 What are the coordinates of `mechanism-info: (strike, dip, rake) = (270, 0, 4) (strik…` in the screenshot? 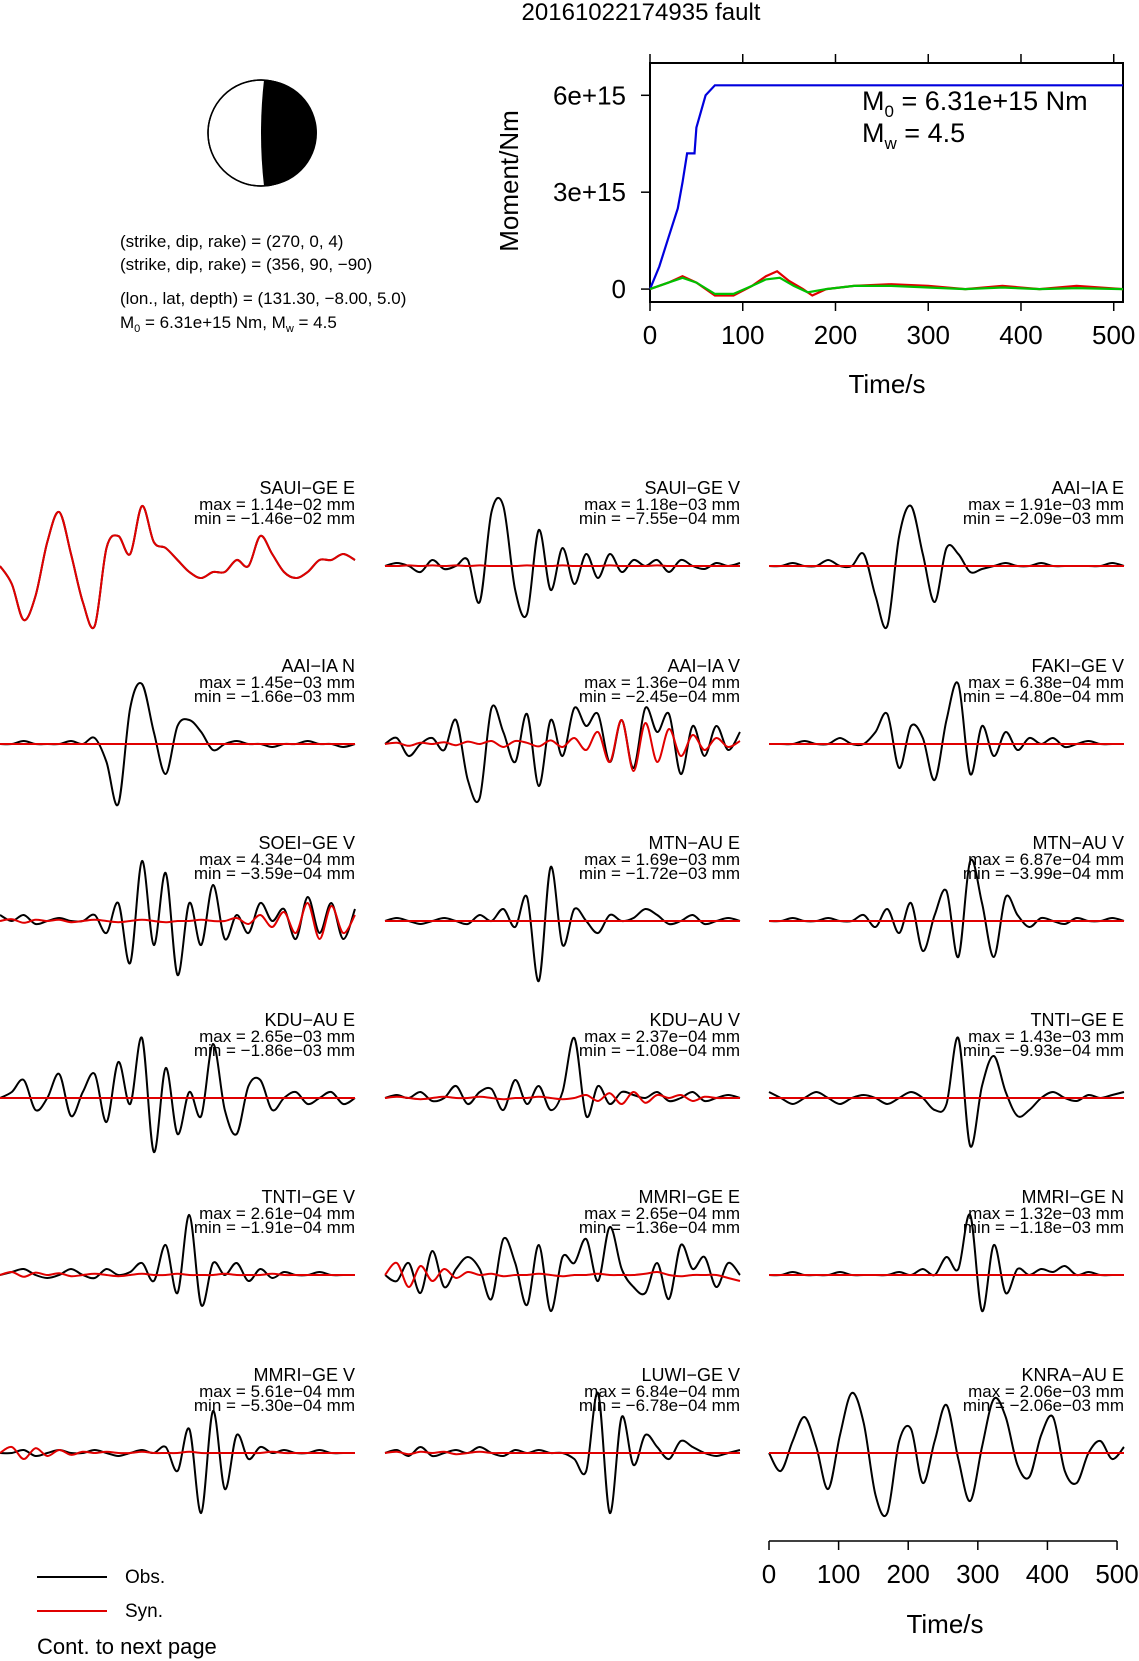 It's located at (263, 283).